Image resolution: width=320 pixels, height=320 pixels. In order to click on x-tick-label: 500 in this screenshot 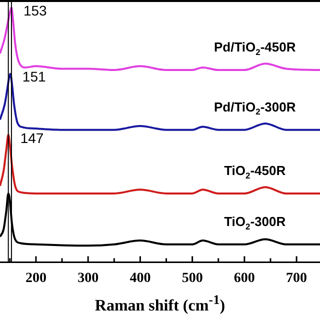, I will do `click(192, 278)`.